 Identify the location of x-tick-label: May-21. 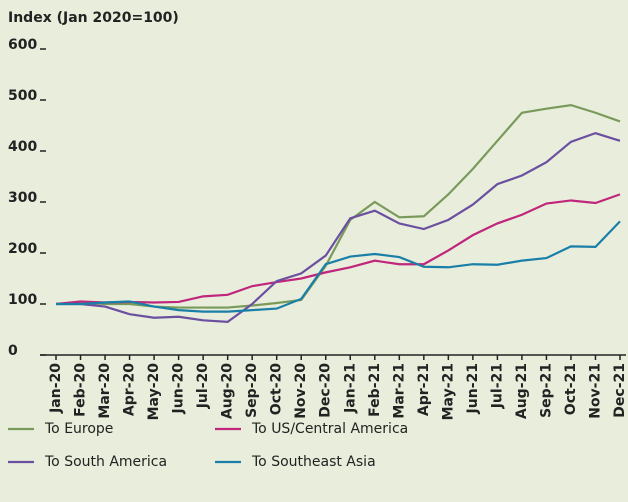
(448, 391).